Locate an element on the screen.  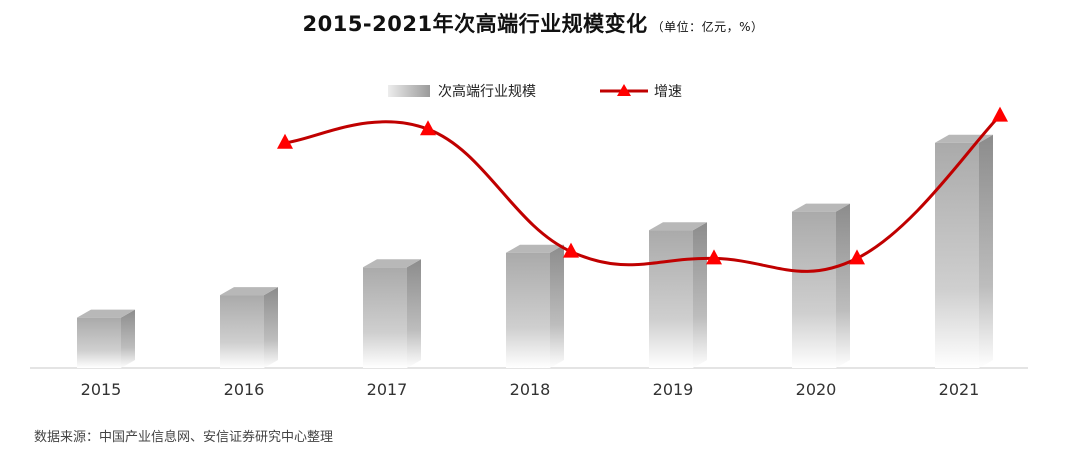
x-tick-2017: 2017 is located at coordinates (387, 389).